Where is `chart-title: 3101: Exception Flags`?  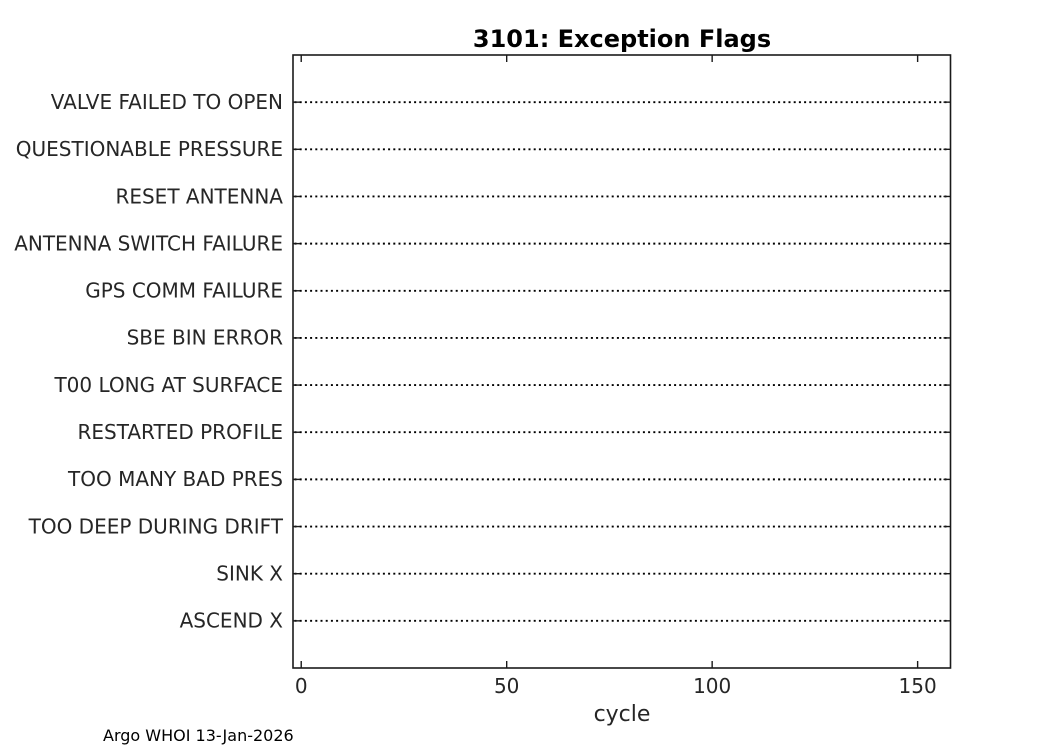 chart-title: 3101: Exception Flags is located at coordinates (622, 39).